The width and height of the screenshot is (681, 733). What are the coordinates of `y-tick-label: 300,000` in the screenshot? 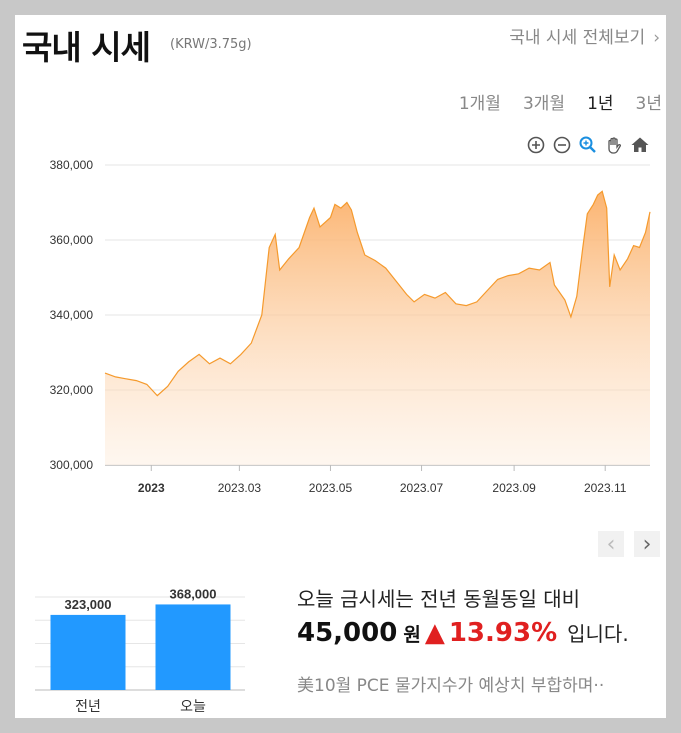 It's located at (72, 465).